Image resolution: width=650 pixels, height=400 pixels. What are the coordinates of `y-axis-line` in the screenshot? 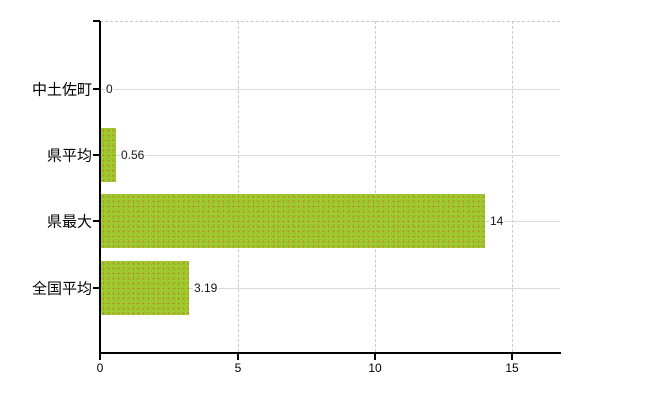 It's located at (100, 187).